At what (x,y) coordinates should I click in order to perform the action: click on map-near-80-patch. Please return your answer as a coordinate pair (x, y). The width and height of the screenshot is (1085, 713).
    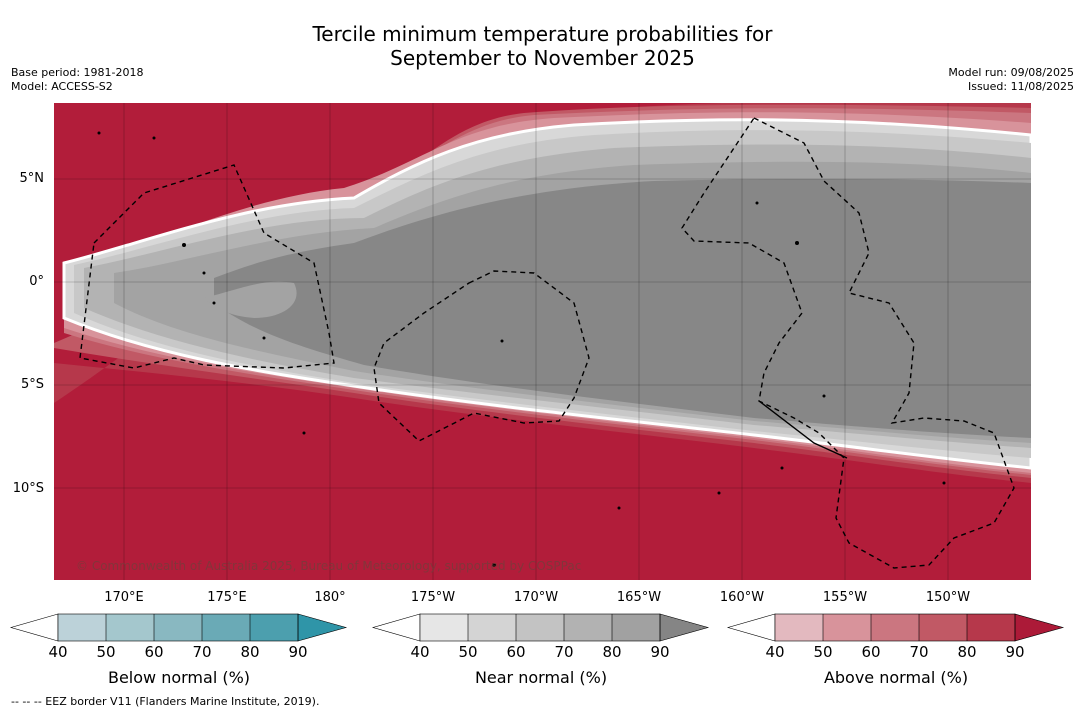
    Looking at the image, I should click on (250, 299).